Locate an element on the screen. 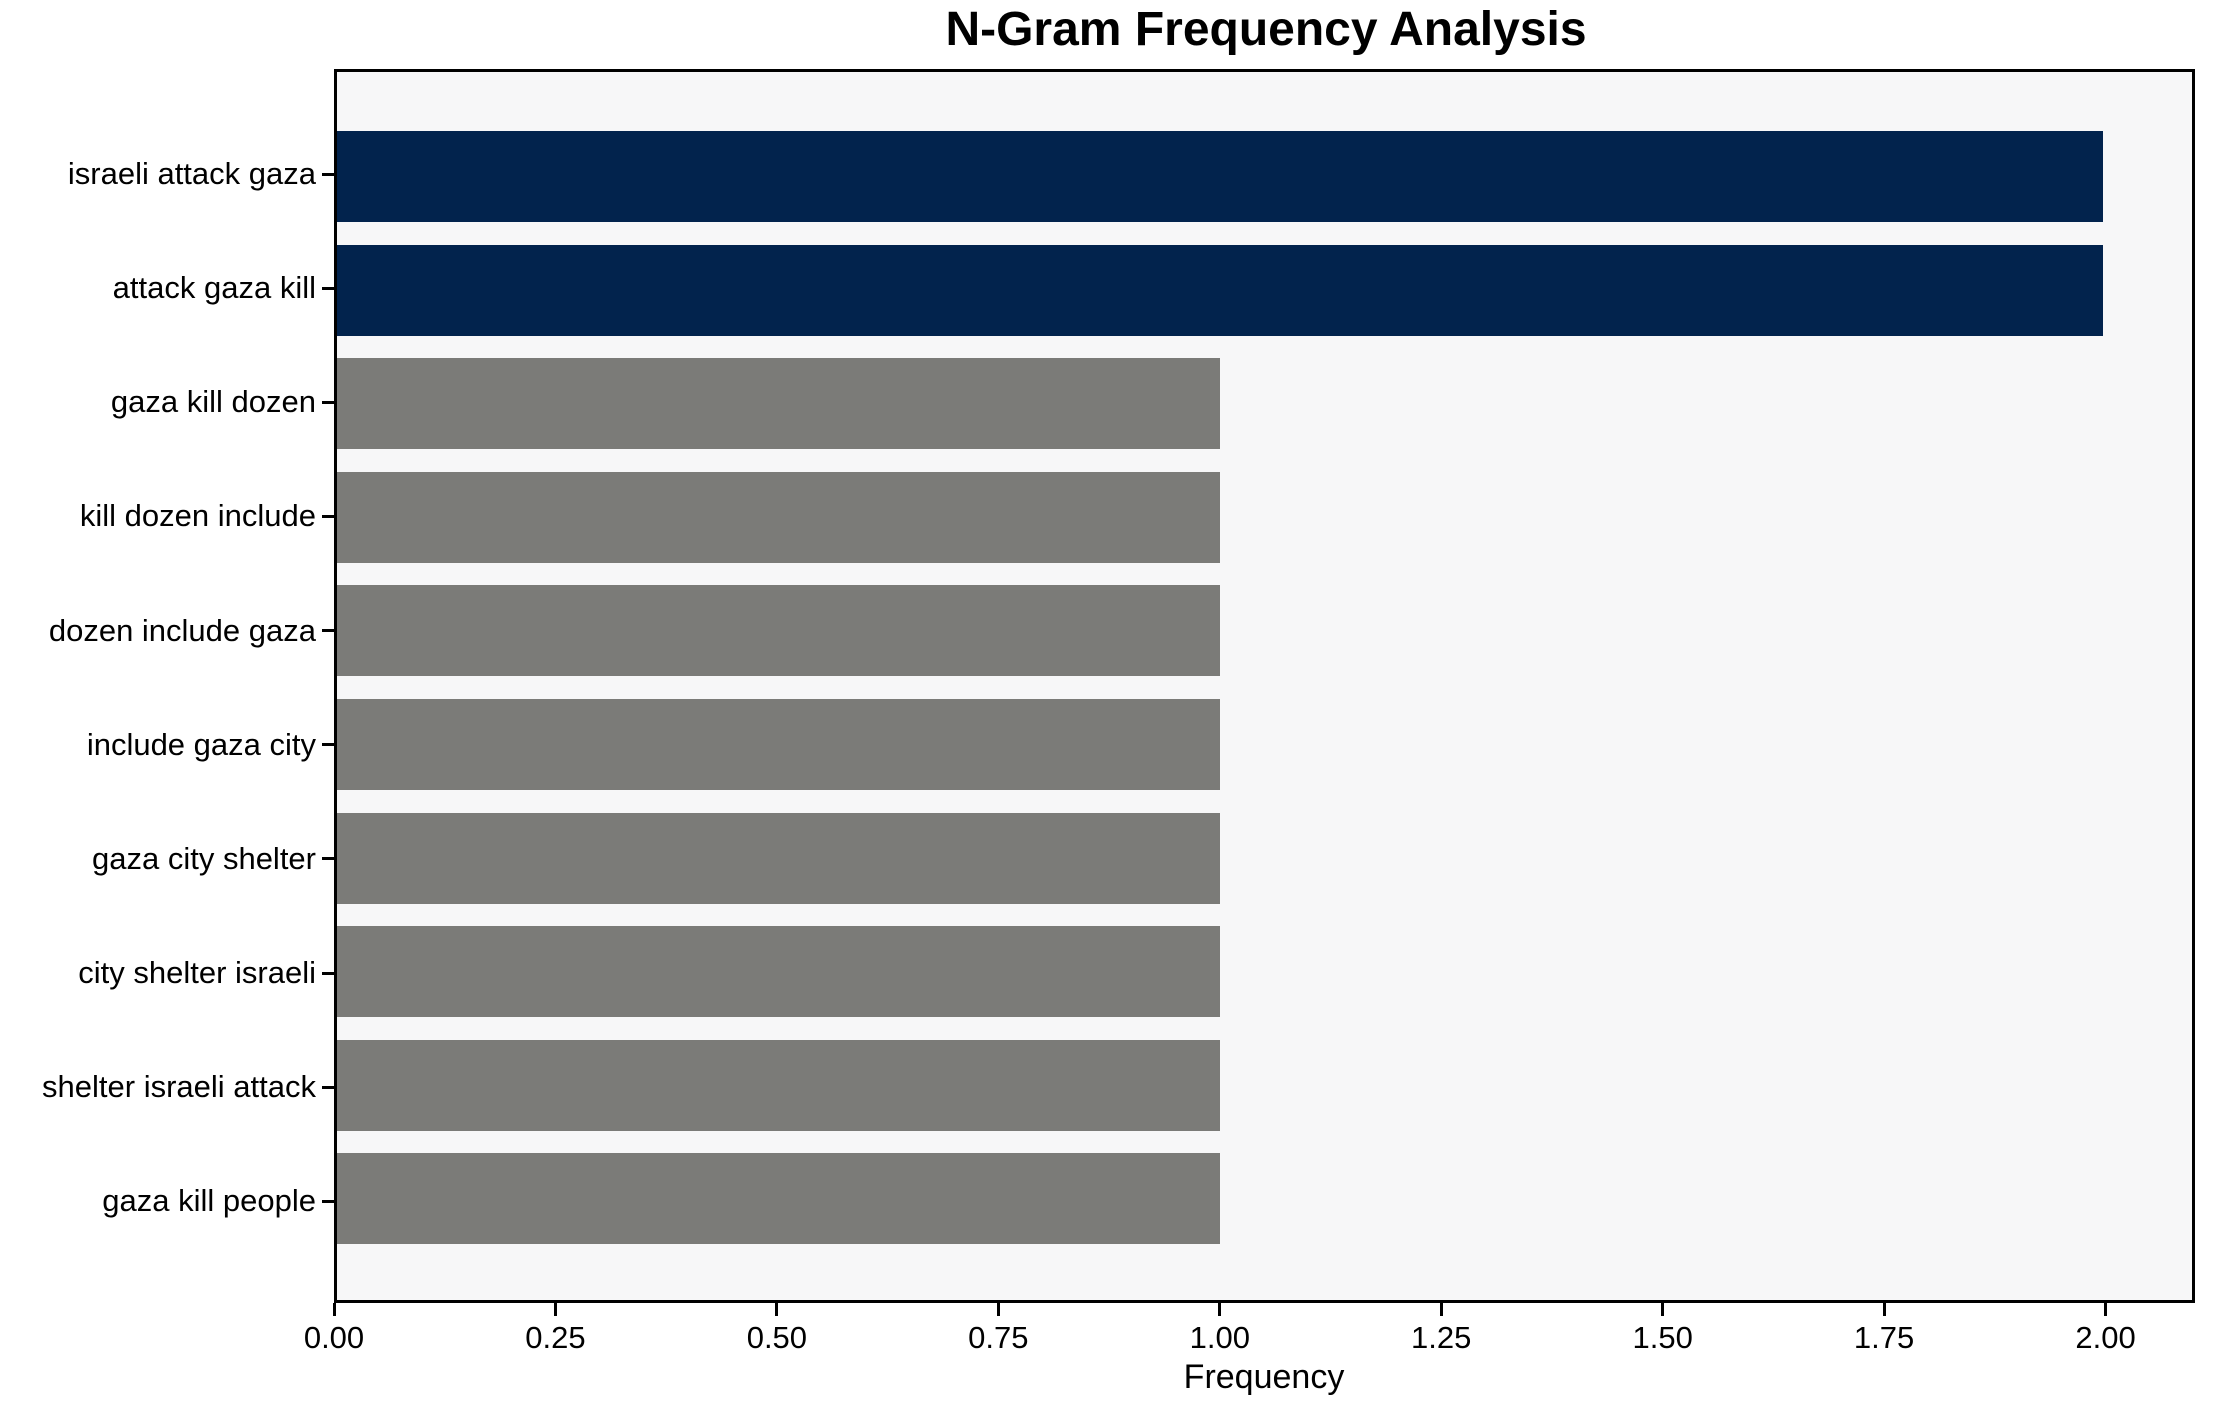 The image size is (2214, 1414). y-tick-label: shelter israeli attack is located at coordinates (179, 1087).